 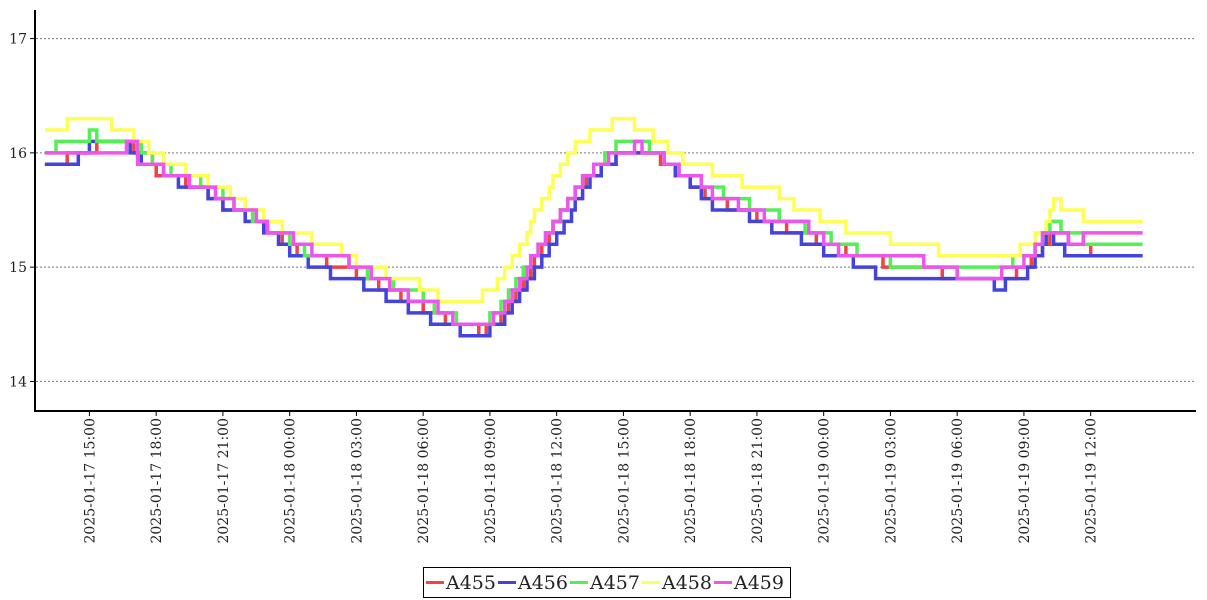 I want to click on xtick-label: 2025-01-18 00:00, so click(x=291, y=481).